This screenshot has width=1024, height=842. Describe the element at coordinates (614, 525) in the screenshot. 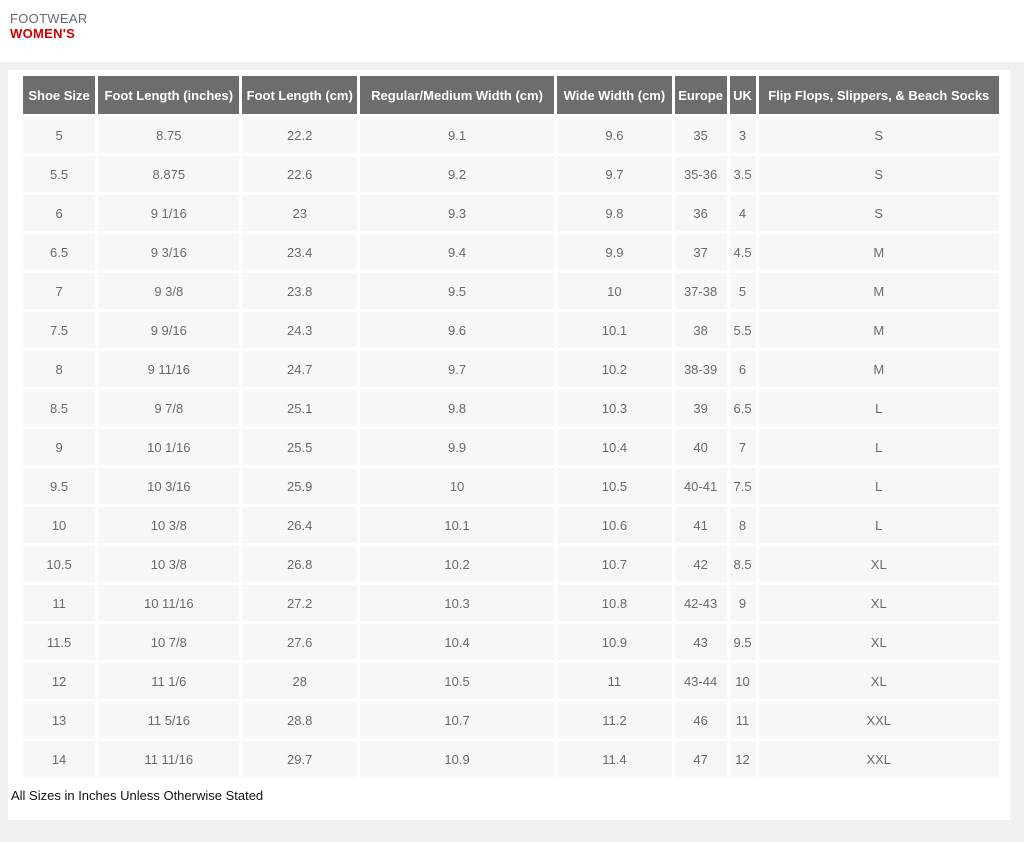

I see `cell-wide-width-cm: 10.6` at that location.